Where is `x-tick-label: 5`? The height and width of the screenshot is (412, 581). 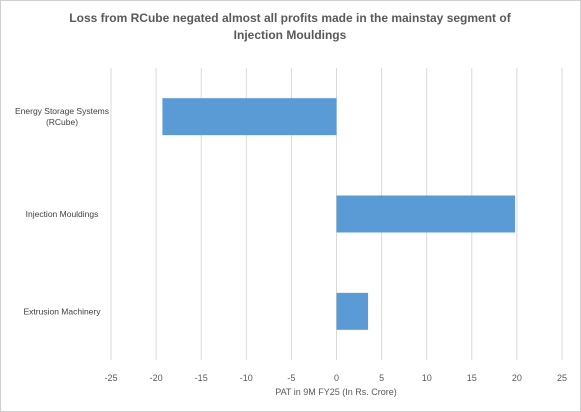
x-tick-label: 5 is located at coordinates (381, 378).